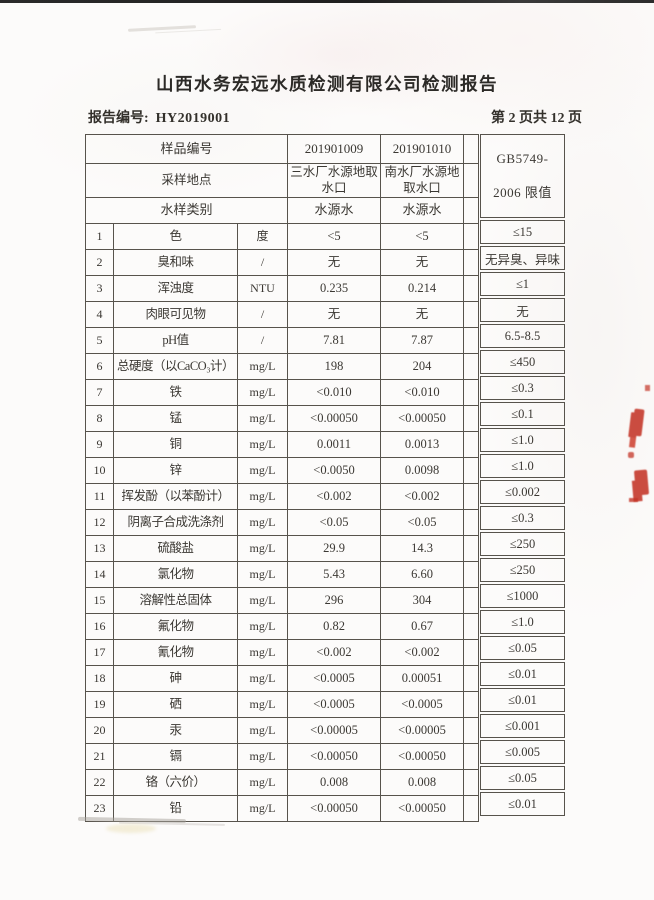 The width and height of the screenshot is (654, 900). What do you see at coordinates (327, 84) in the screenshot?
I see `page-title: 山西水务宏远水质检测有限公司检测报告` at bounding box center [327, 84].